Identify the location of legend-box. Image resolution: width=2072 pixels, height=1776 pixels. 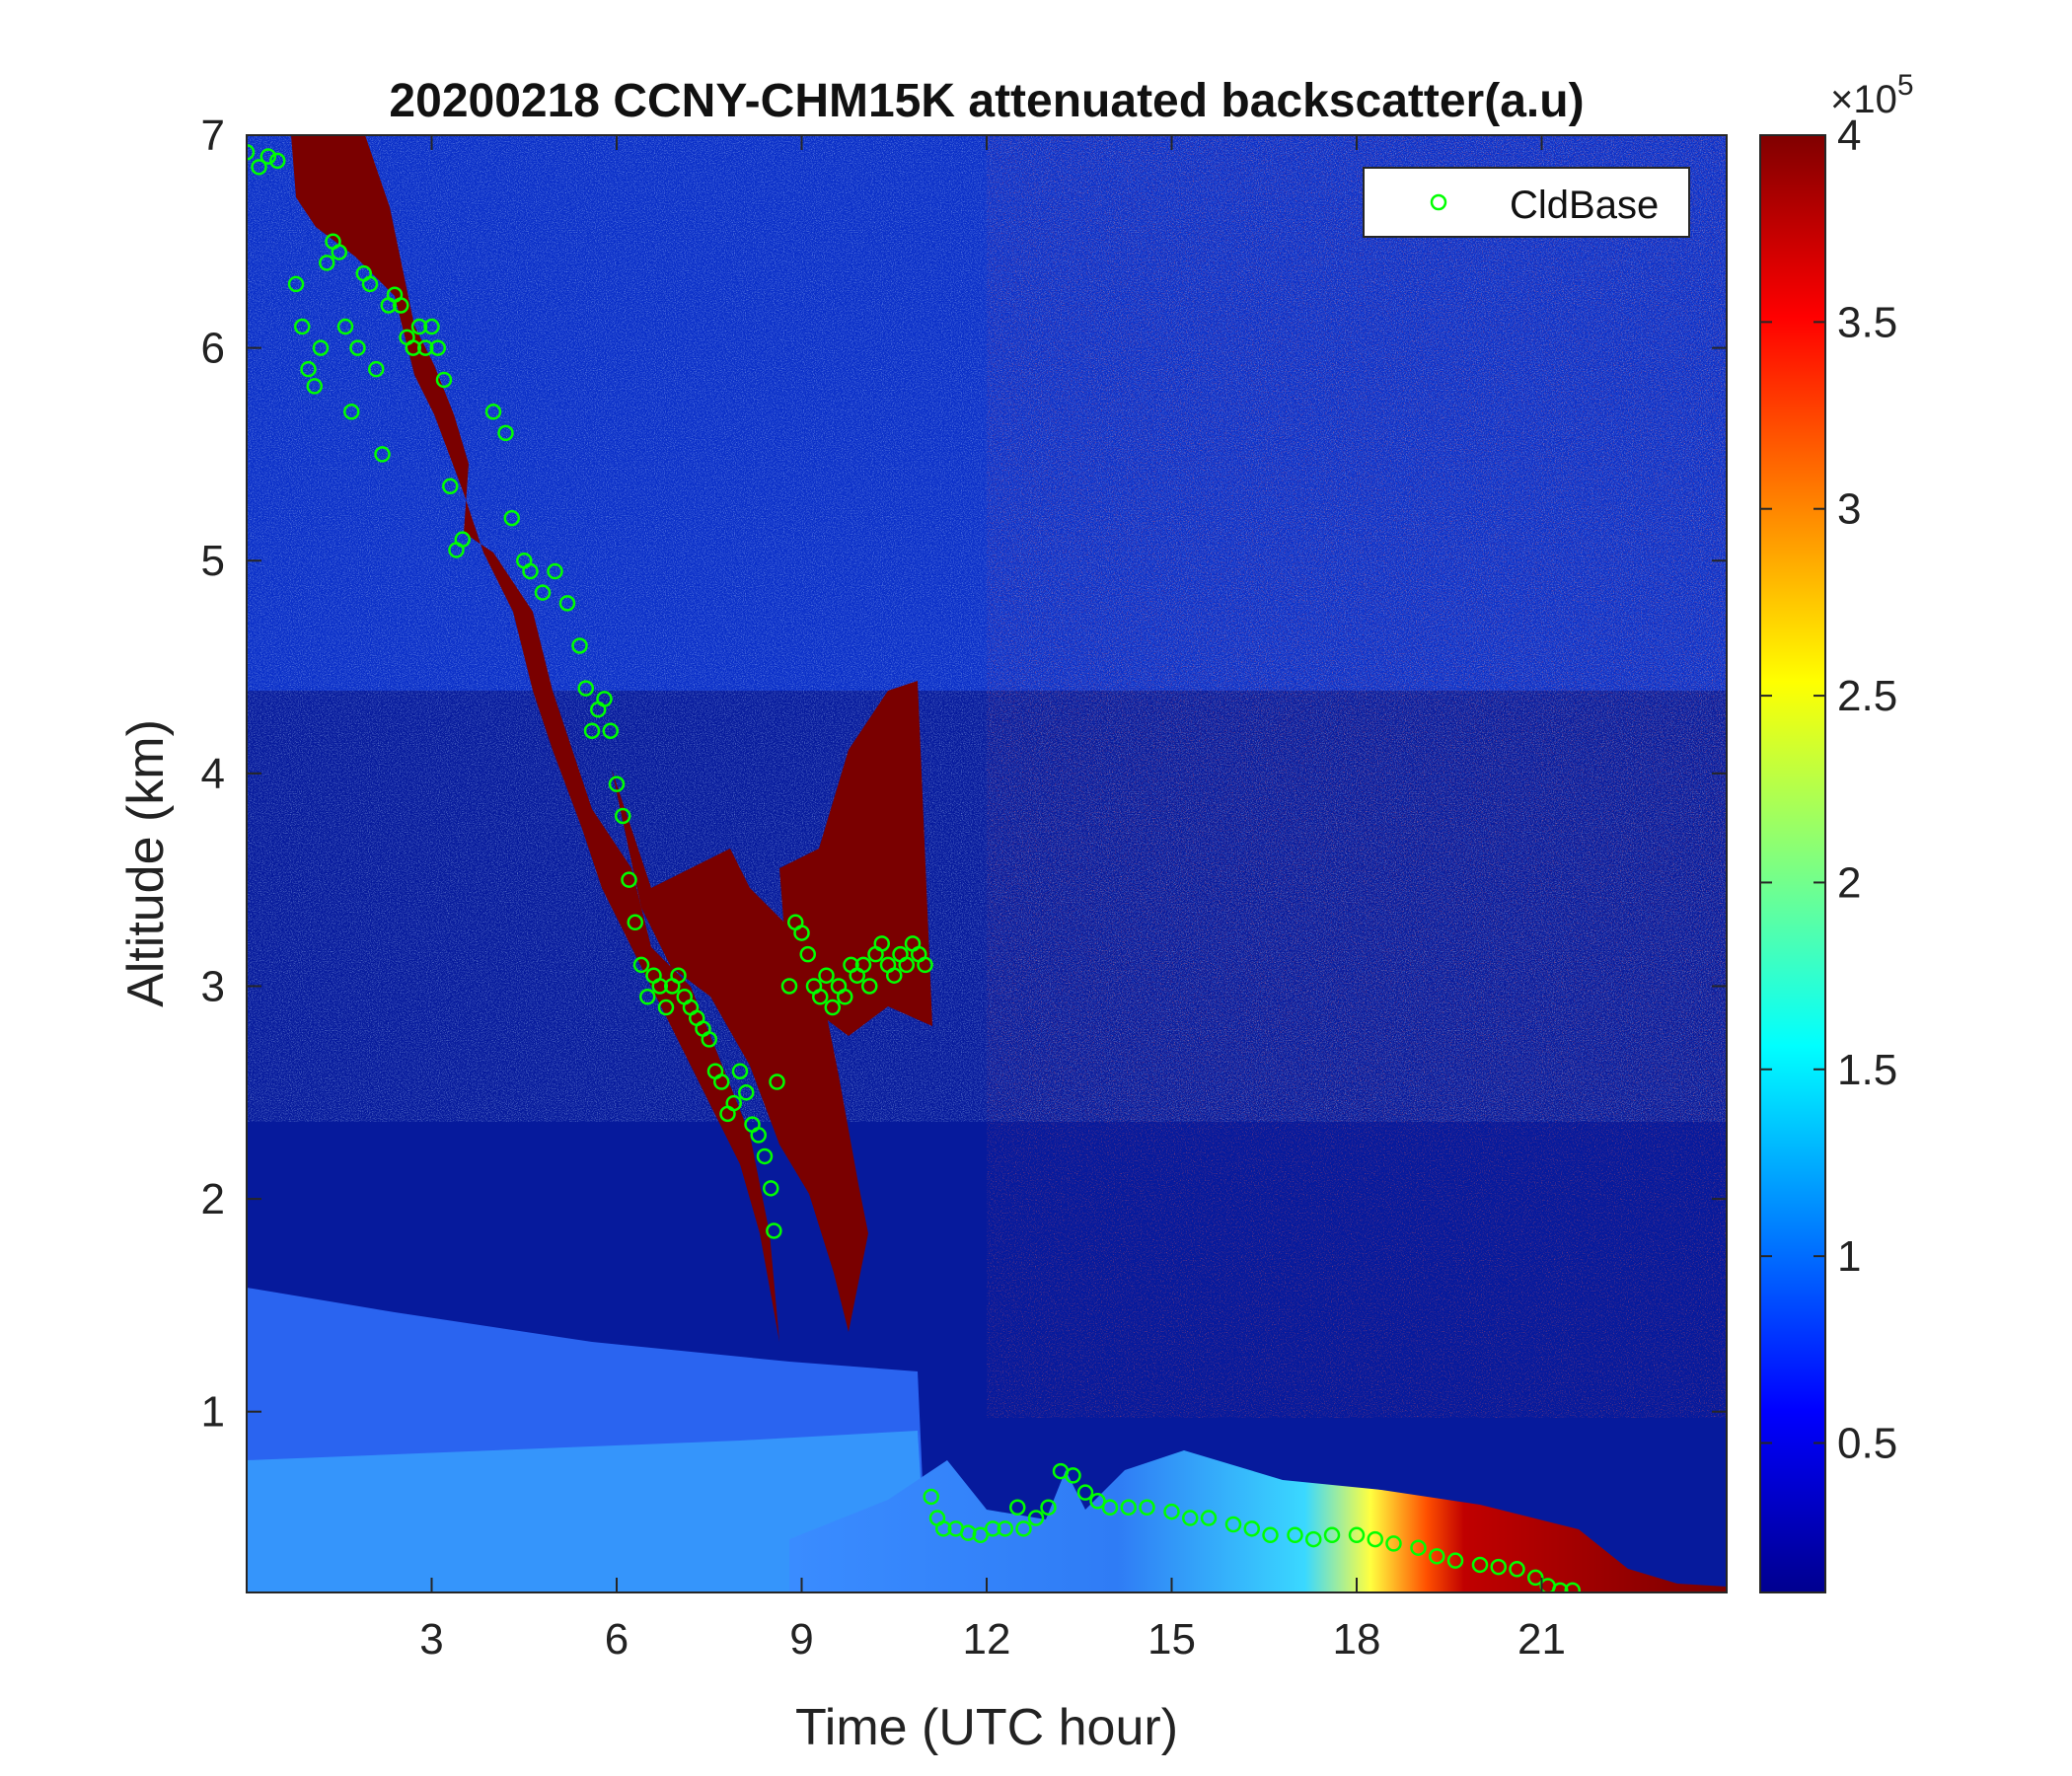
(1527, 203).